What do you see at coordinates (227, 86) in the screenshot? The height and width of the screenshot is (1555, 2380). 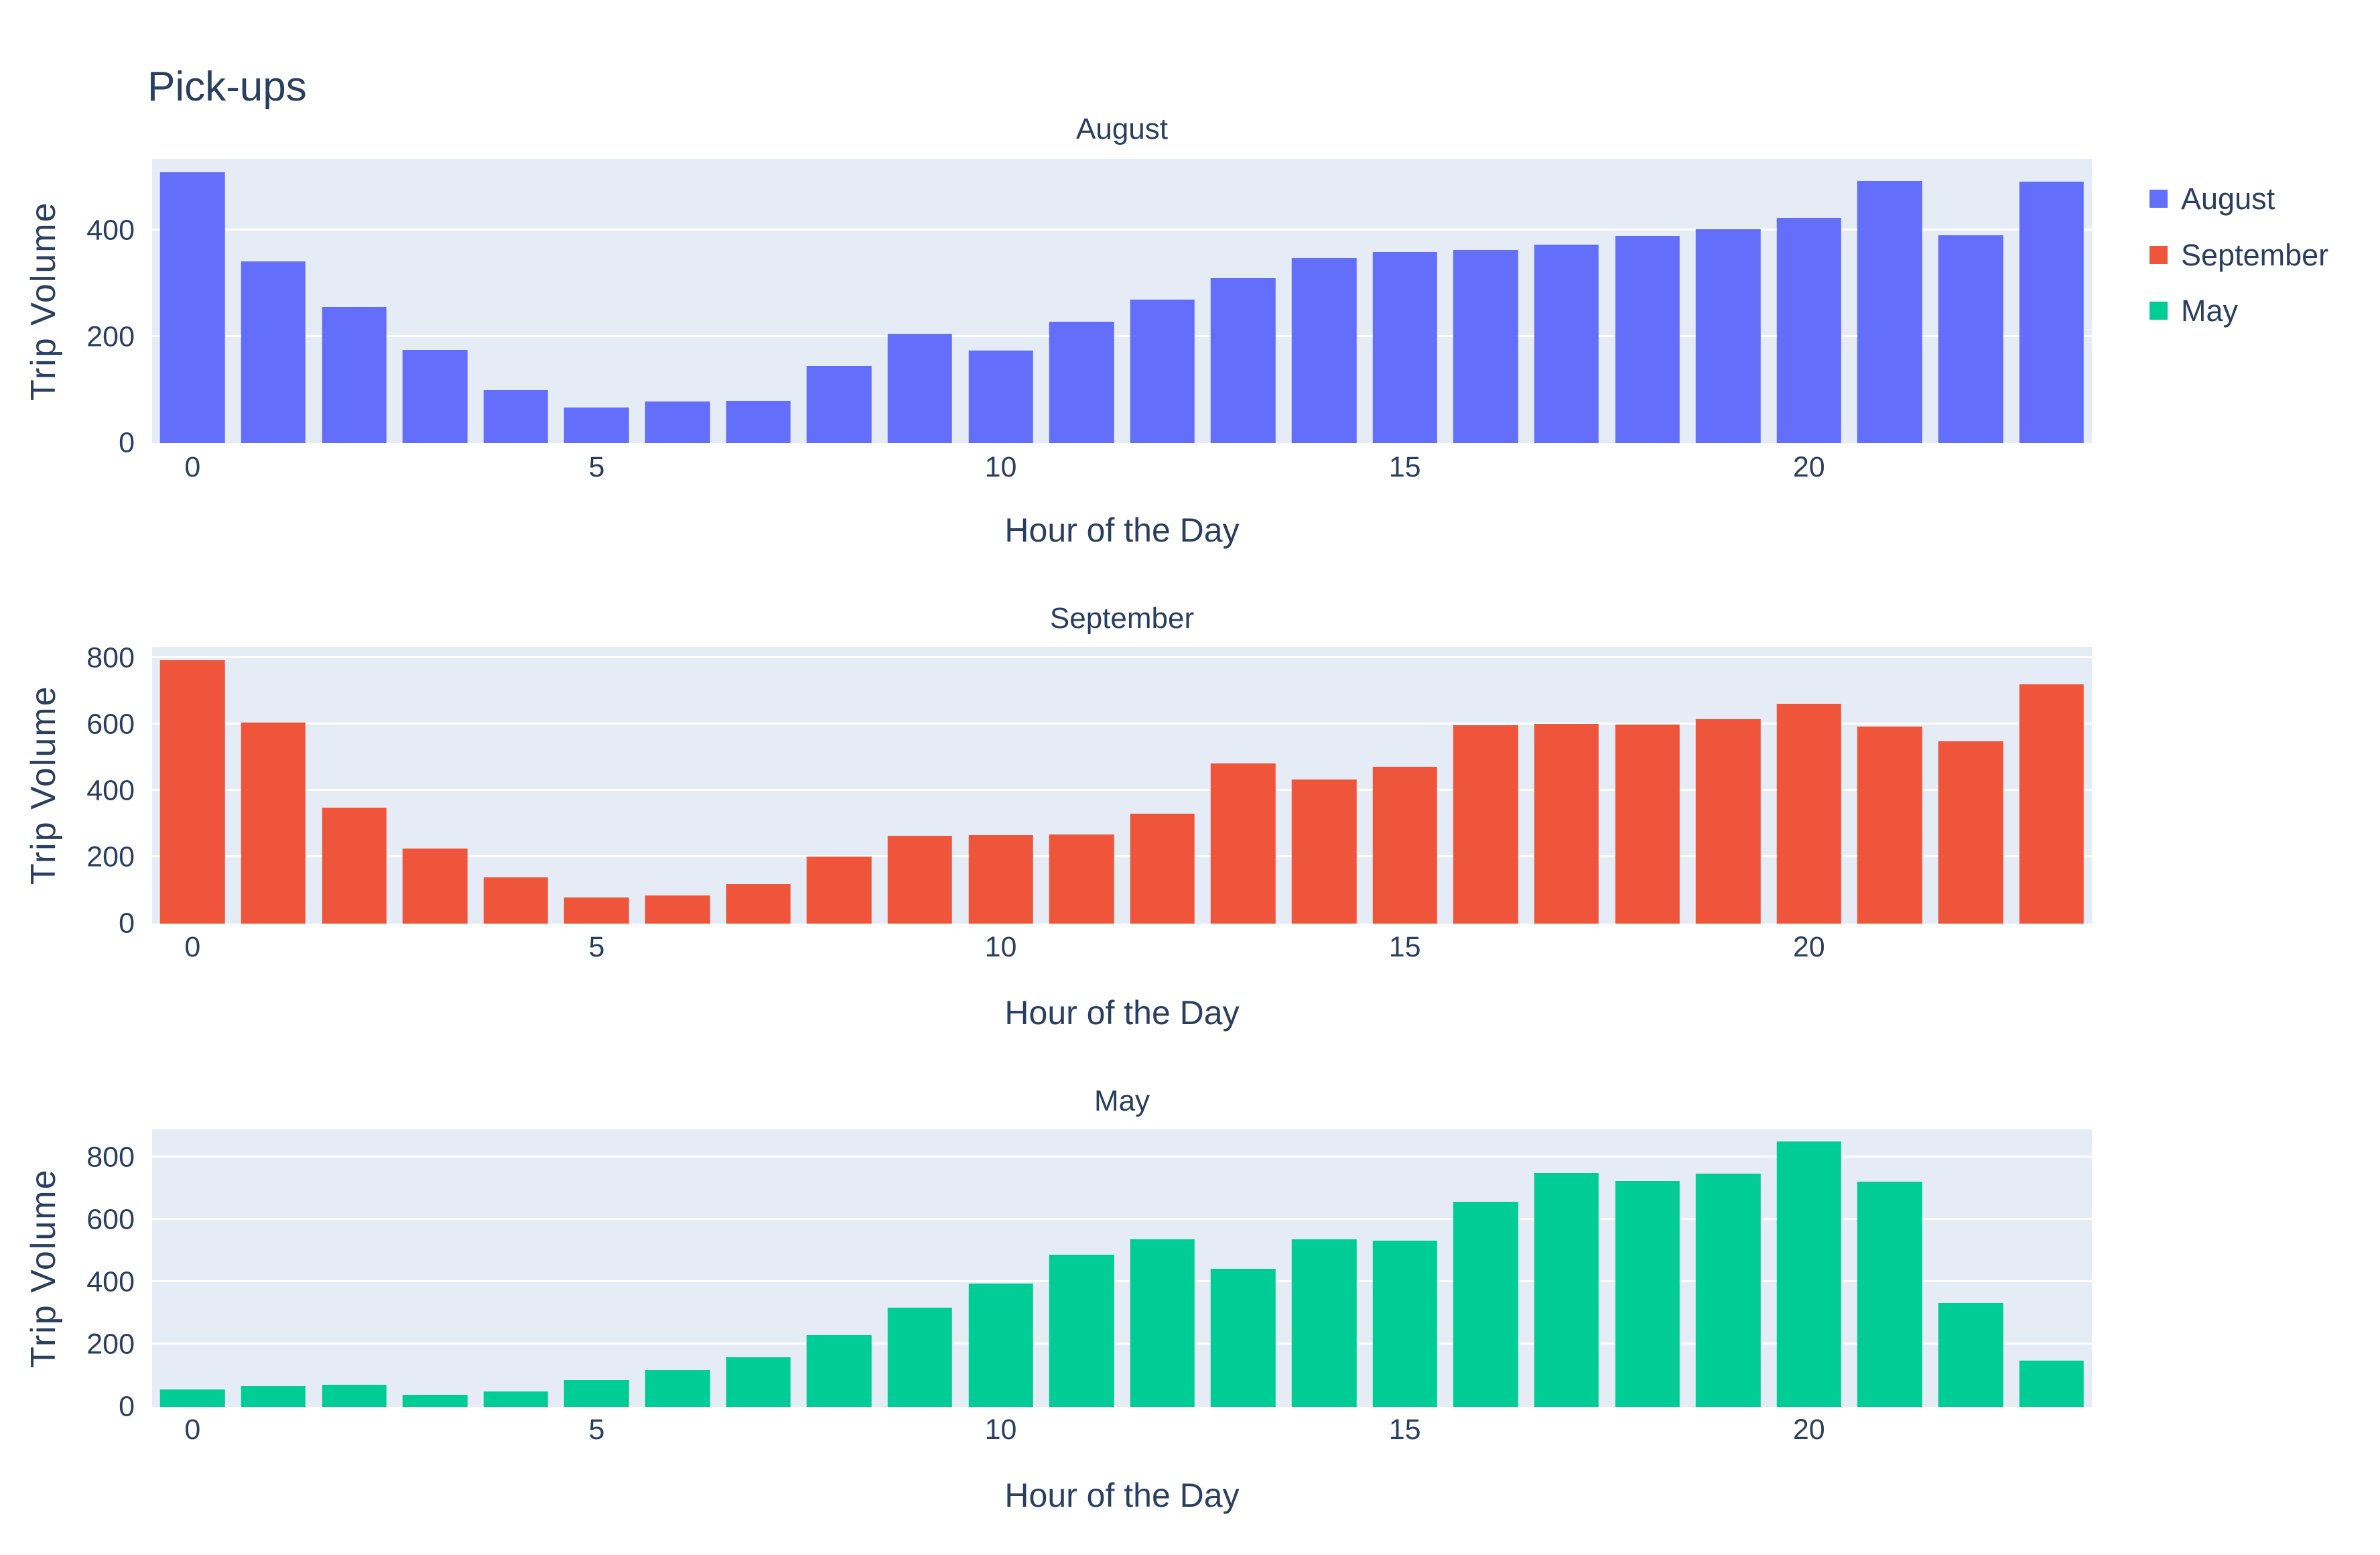 I see `page-title: Pick-ups` at bounding box center [227, 86].